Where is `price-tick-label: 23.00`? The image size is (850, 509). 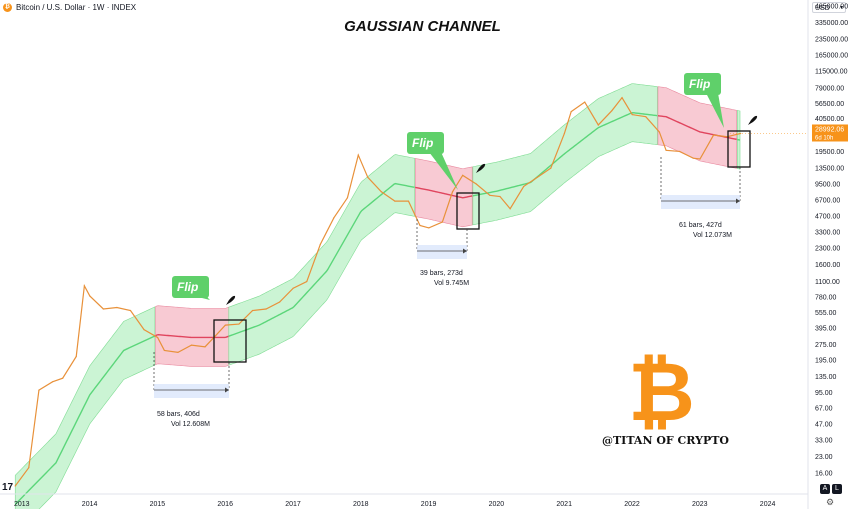
price-tick-label: 23.00 is located at coordinates (824, 457).